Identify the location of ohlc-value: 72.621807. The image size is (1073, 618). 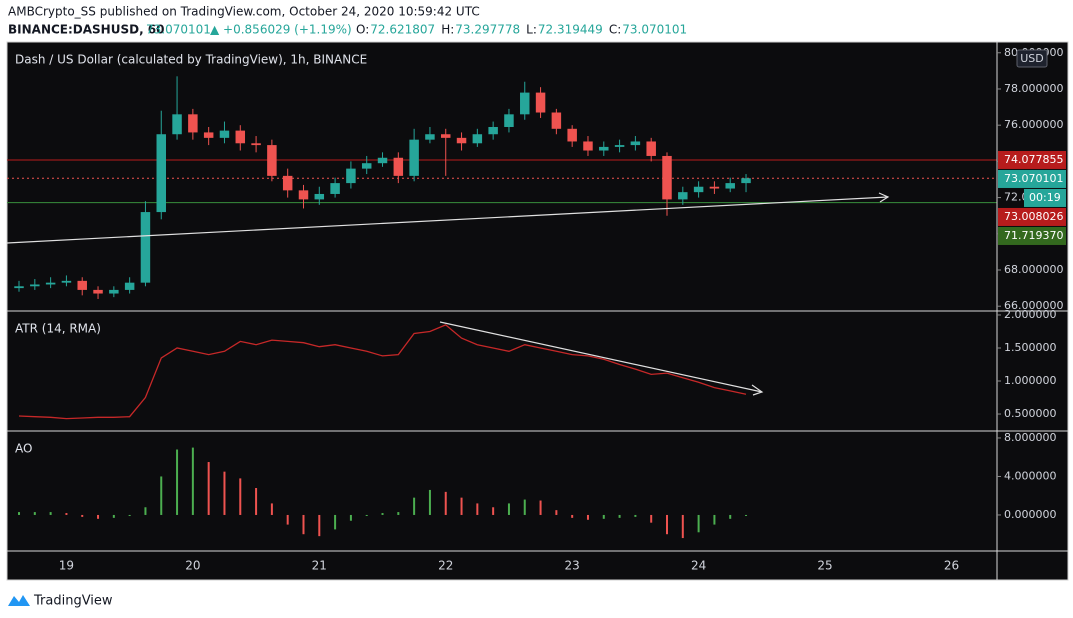
(402, 30).